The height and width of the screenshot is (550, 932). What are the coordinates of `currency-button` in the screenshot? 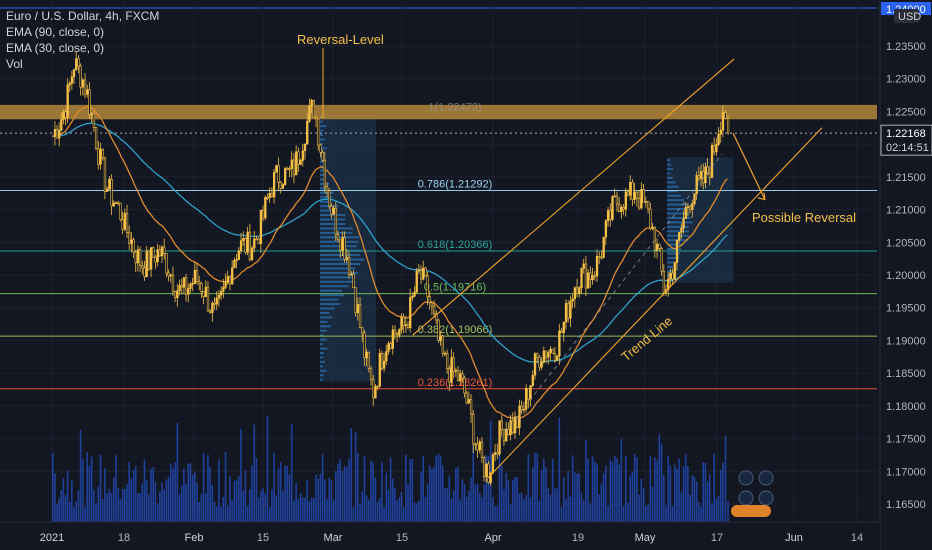 It's located at (906, 16).